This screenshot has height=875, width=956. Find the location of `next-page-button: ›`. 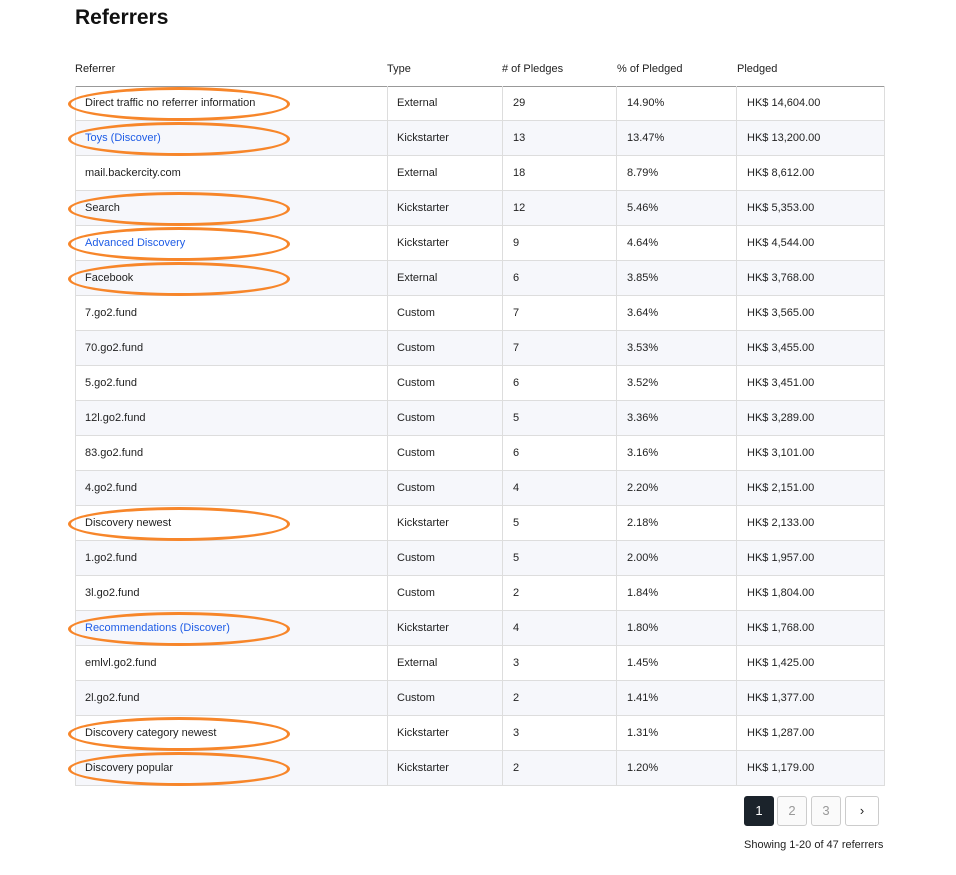

next-page-button: › is located at coordinates (862, 811).